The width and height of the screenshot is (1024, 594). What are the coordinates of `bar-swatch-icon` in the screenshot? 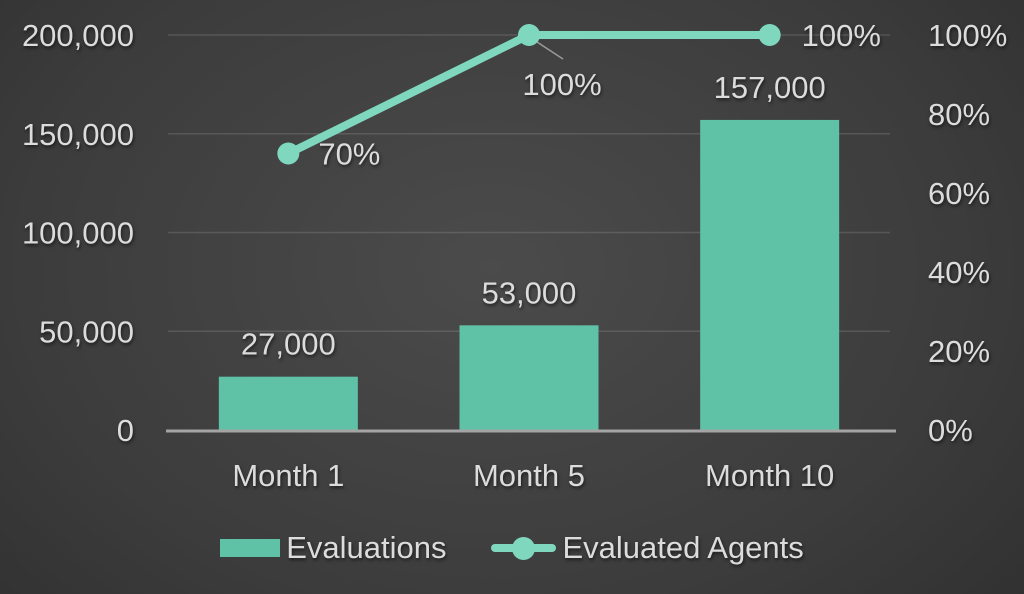 It's located at (250, 548).